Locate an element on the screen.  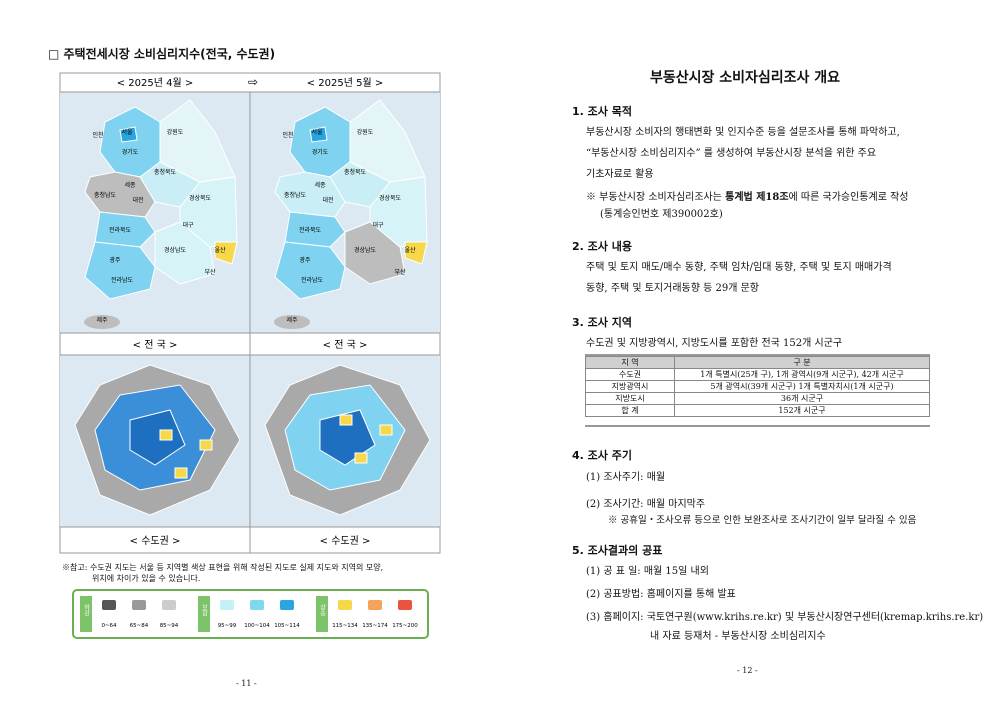
legend-group: 상승 is located at coordinates (322, 609).